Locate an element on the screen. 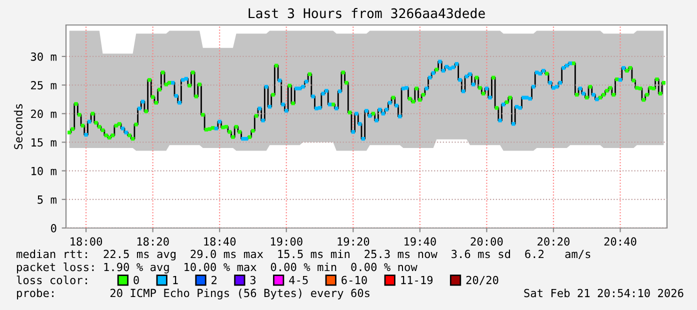 The image size is (697, 310). x-tick-label: 18:00 is located at coordinates (86, 241).